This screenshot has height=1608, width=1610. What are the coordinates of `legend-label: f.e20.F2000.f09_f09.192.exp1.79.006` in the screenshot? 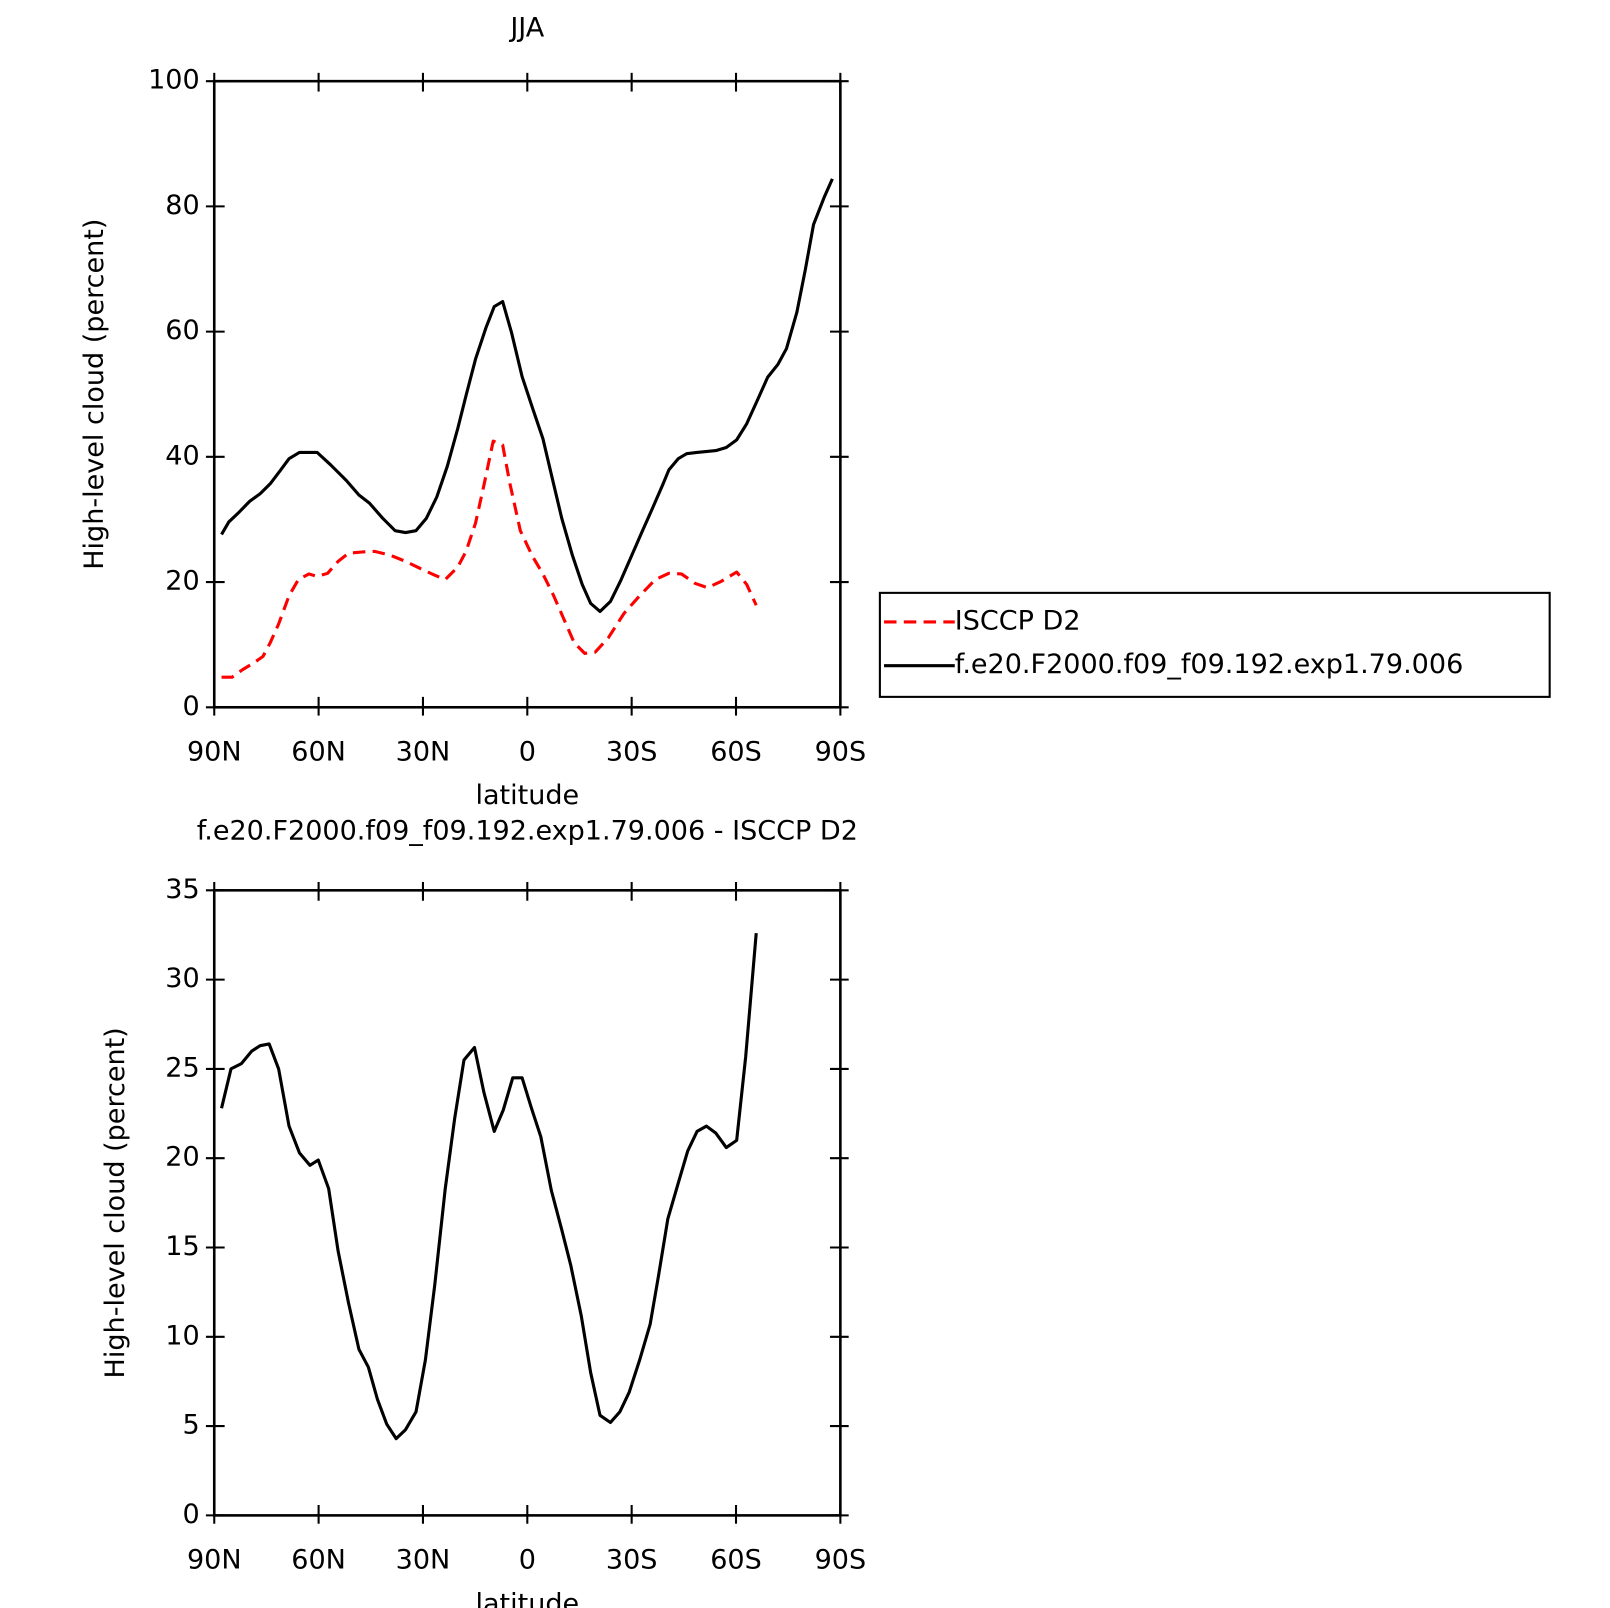 It's located at (1209, 664).